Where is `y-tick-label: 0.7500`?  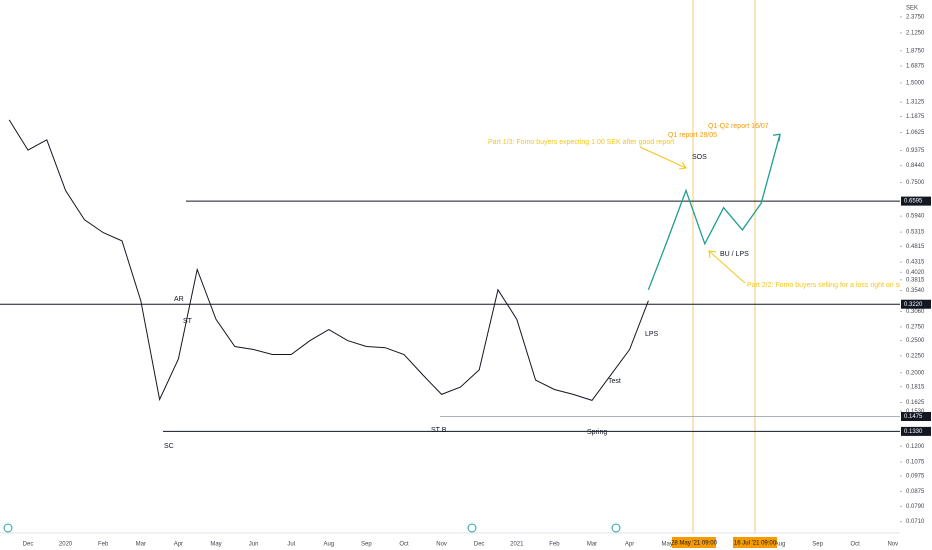 y-tick-label: 0.7500 is located at coordinates (915, 183).